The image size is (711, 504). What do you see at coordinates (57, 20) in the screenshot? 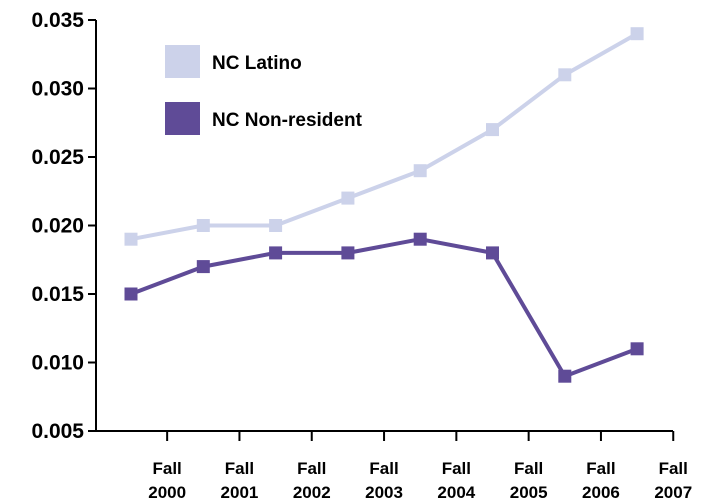
I see `y-tick-label: 0.035` at bounding box center [57, 20].